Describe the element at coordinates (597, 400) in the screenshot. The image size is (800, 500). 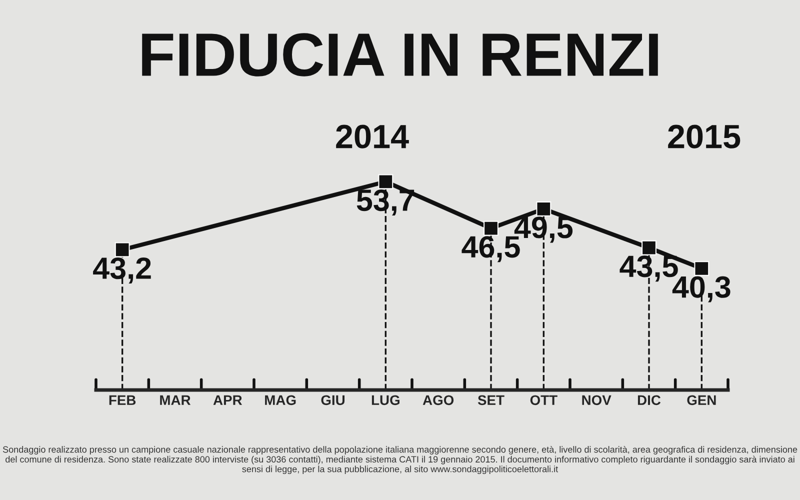
I see `x-tick-label: NOV` at that location.